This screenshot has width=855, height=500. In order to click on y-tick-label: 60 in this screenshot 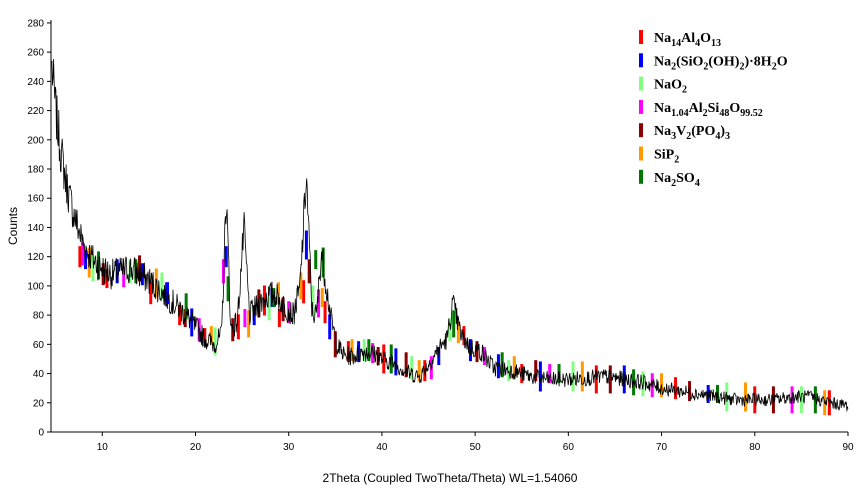, I will do `click(39, 345)`.